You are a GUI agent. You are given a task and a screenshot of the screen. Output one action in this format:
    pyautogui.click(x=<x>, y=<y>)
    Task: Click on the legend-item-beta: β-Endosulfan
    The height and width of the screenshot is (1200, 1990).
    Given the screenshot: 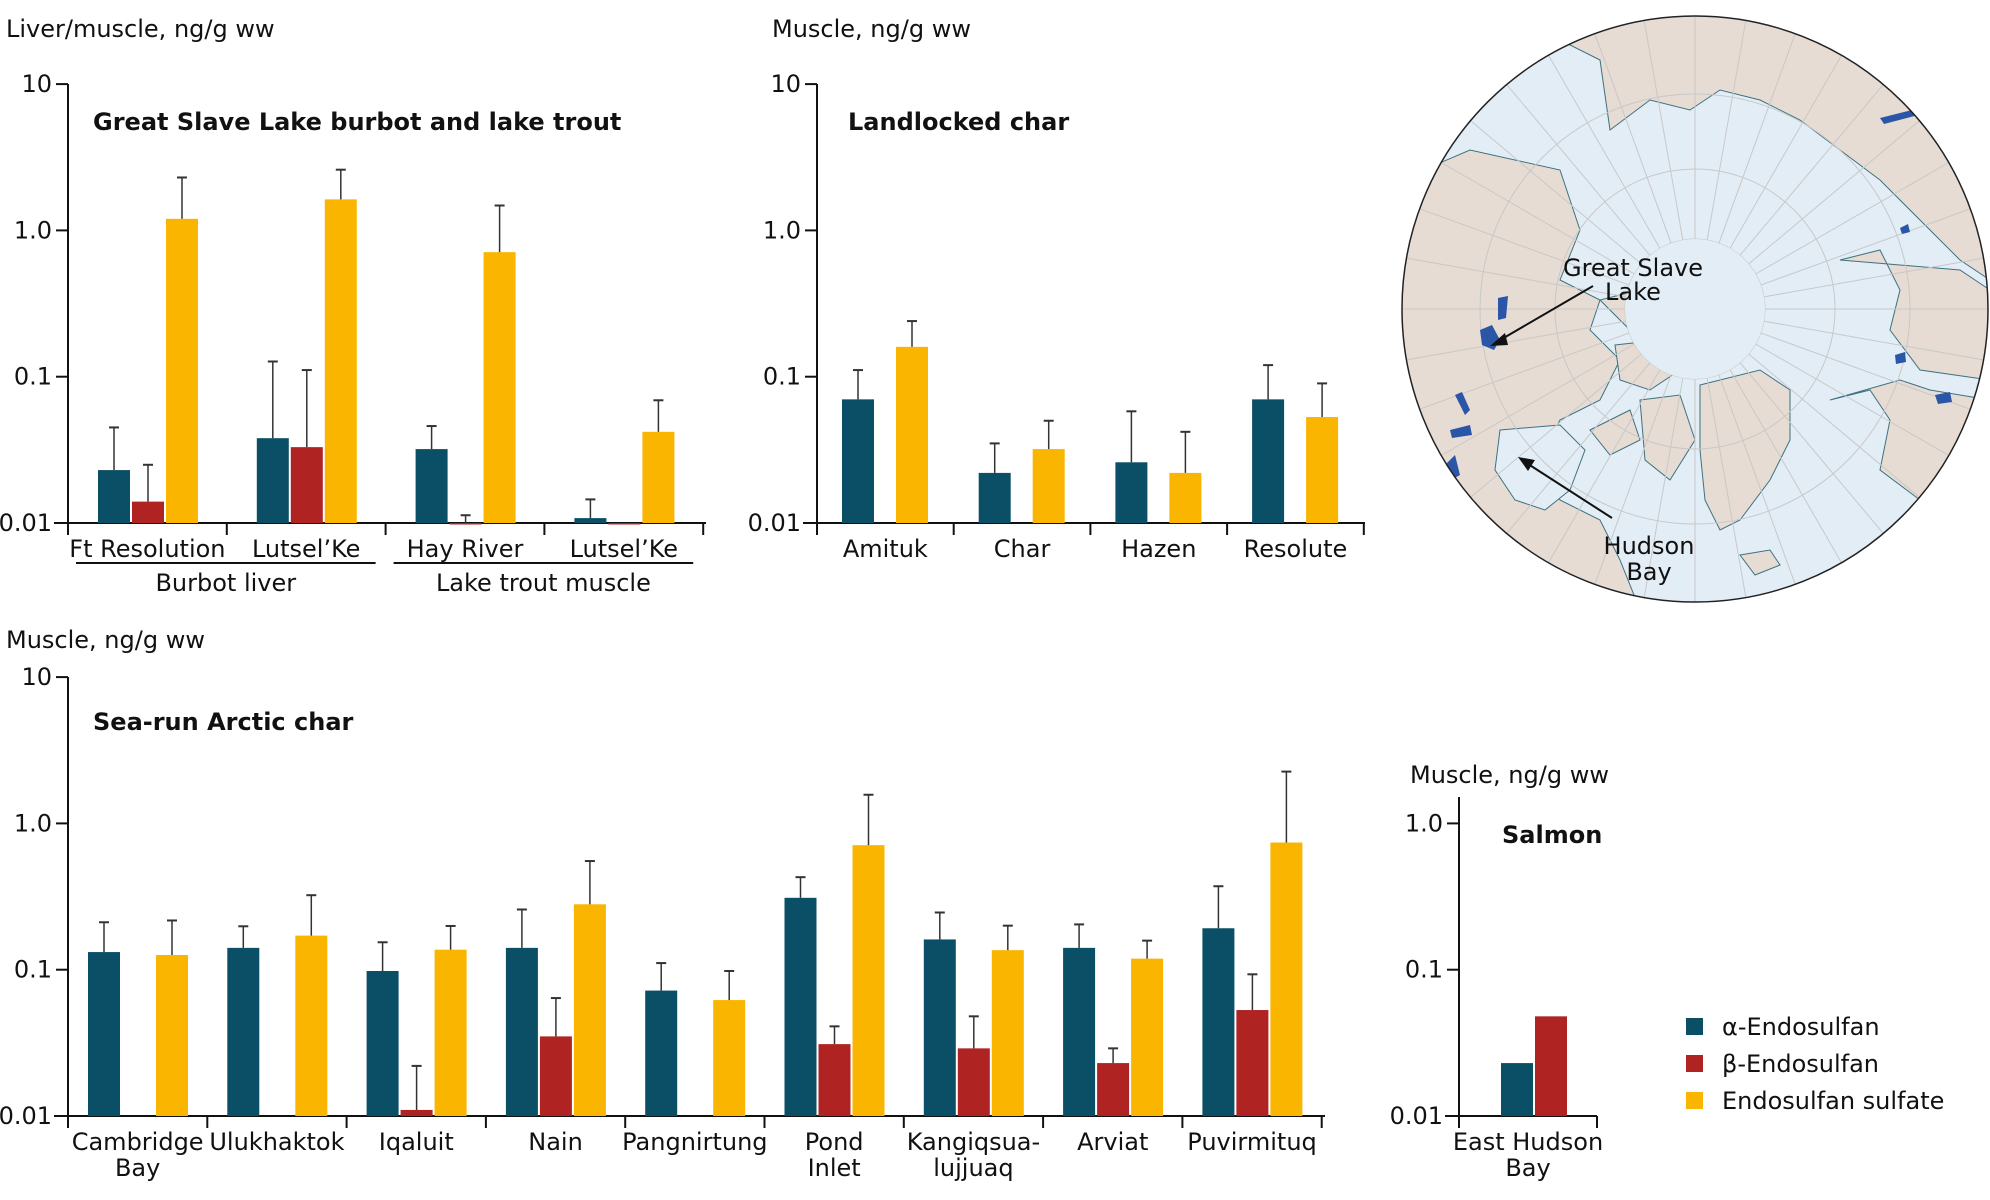 What is the action you would take?
    pyautogui.click(x=1782, y=1064)
    